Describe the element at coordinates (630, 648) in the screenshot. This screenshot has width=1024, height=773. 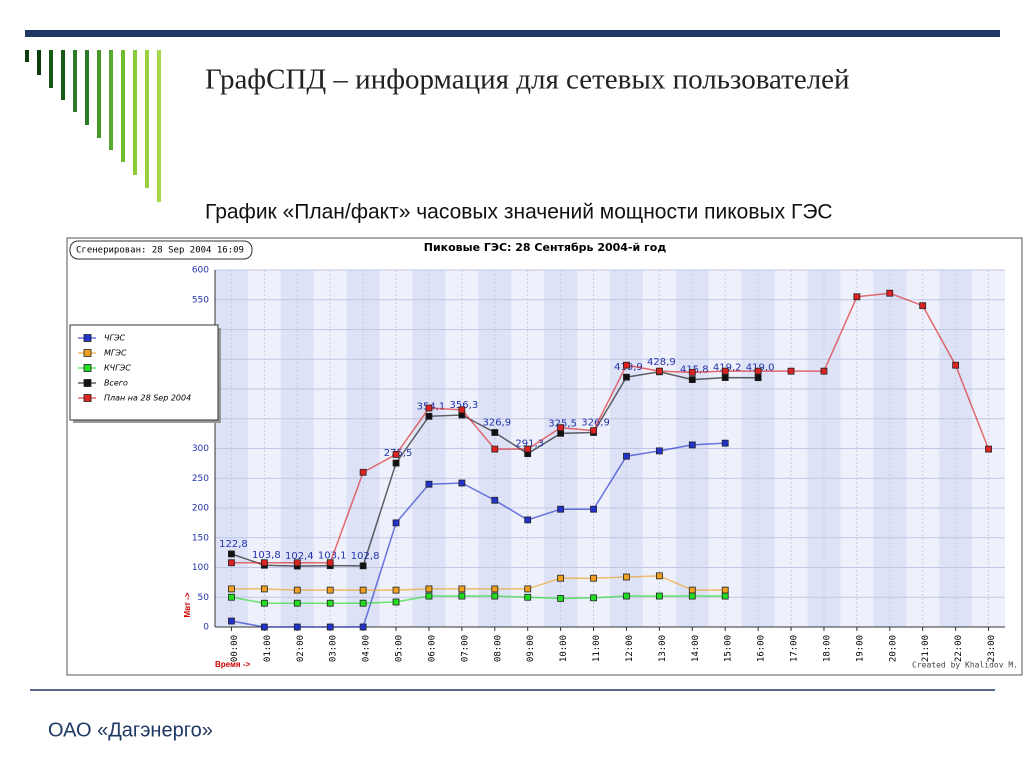
I see `x-tick-label: 12:00` at that location.